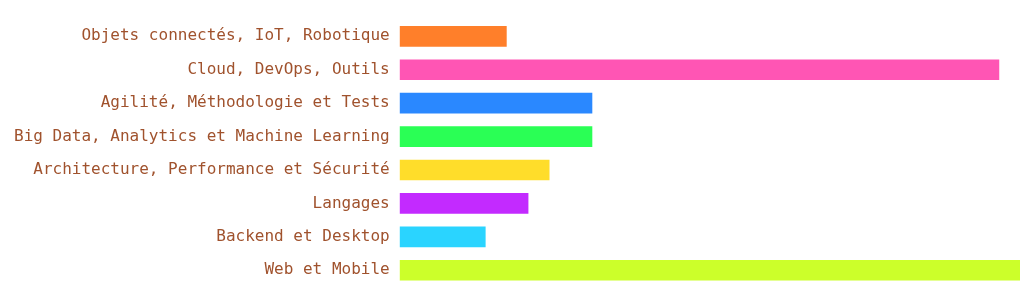 The image size is (1024, 307). What do you see at coordinates (245, 102) in the screenshot?
I see `y-tick-label: Agilité, Méthodologie et Tests` at bounding box center [245, 102].